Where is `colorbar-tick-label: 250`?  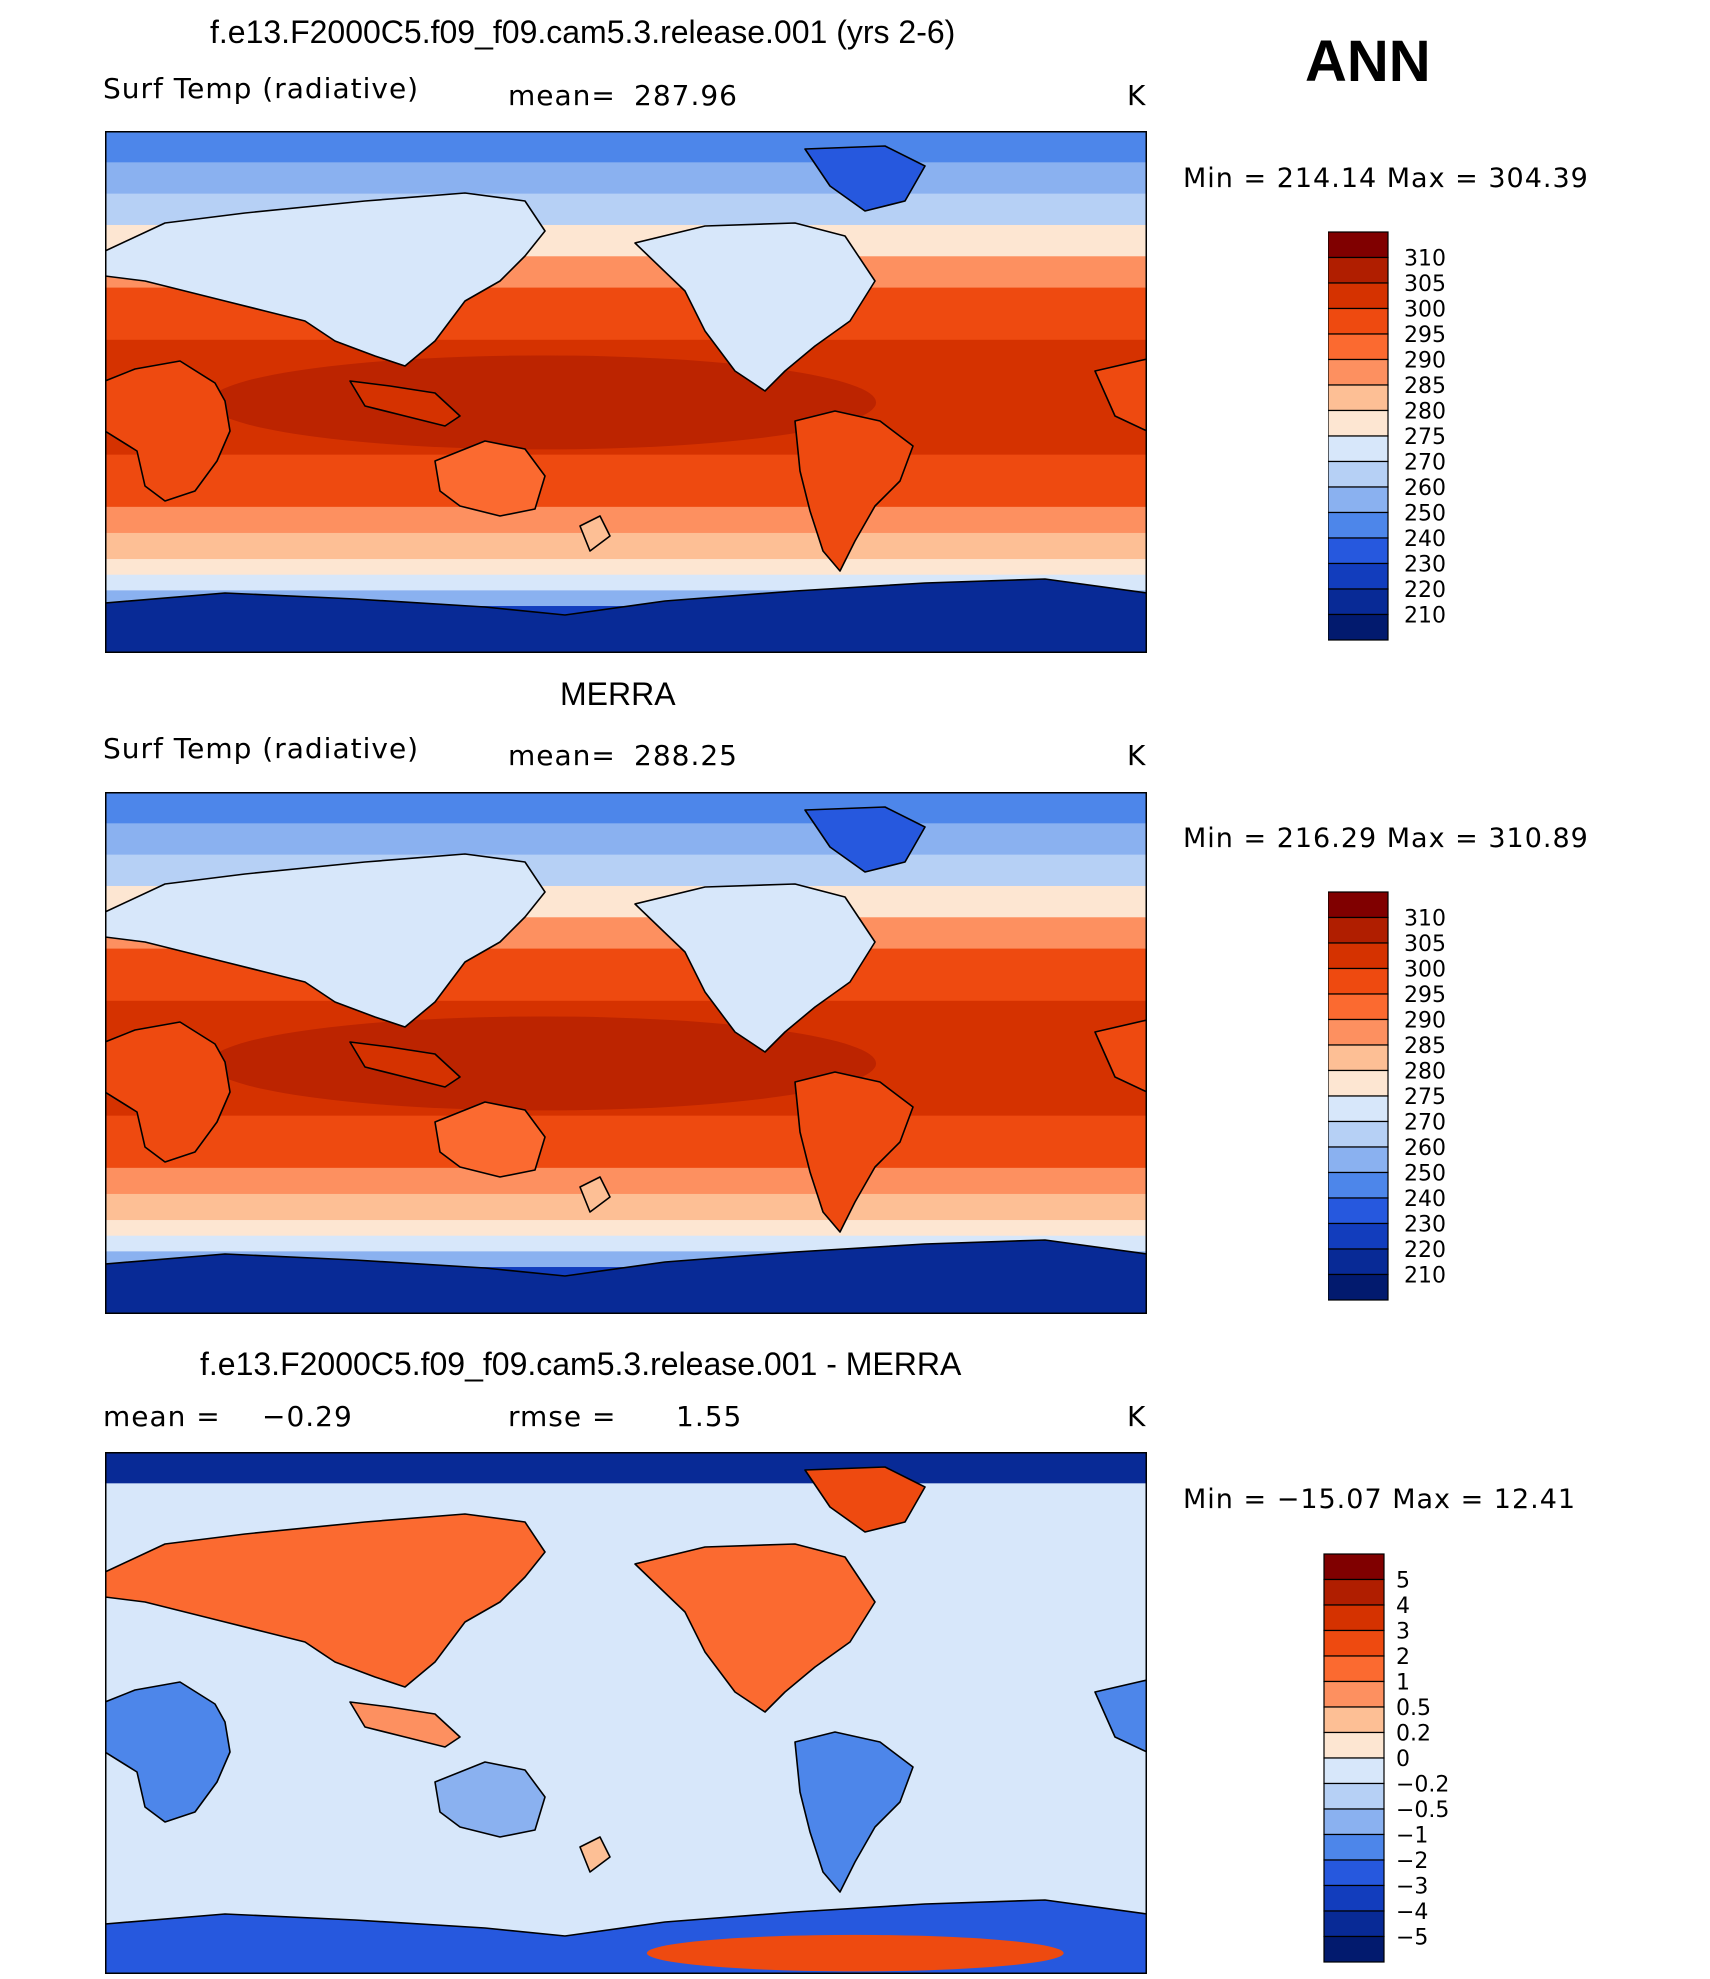 colorbar-tick-label: 250 is located at coordinates (1425, 1174).